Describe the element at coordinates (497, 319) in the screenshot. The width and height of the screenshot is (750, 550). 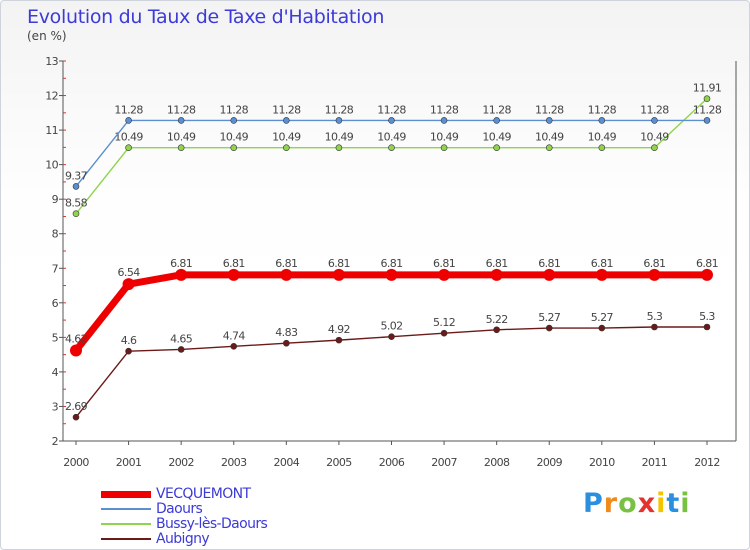
I see `data-label: 5.22` at that location.